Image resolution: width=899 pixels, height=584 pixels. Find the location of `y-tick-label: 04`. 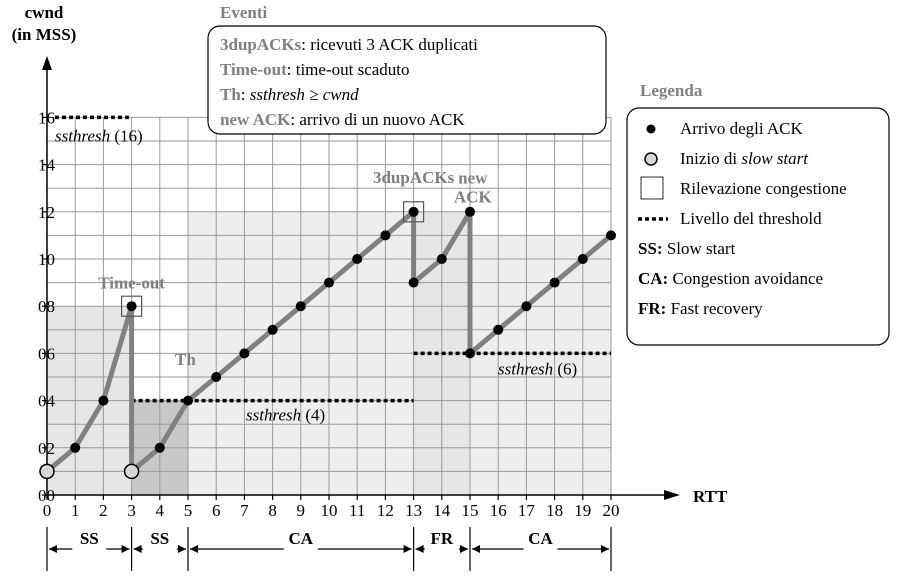

y-tick-label: 04 is located at coordinates (47, 401).